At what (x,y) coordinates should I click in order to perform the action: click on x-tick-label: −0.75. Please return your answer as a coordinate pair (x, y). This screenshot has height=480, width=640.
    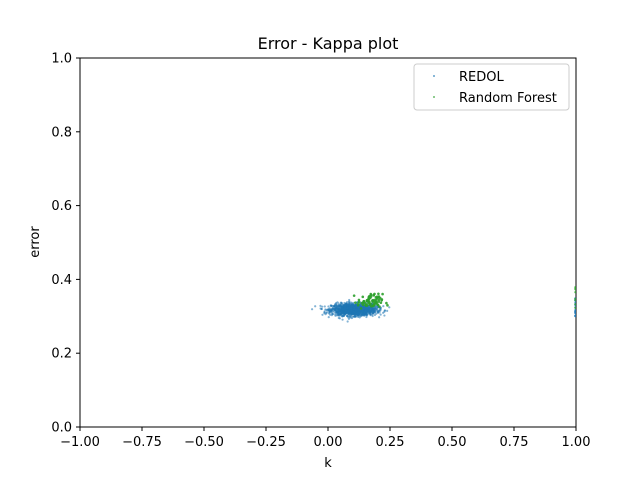
    Looking at the image, I should click on (142, 442).